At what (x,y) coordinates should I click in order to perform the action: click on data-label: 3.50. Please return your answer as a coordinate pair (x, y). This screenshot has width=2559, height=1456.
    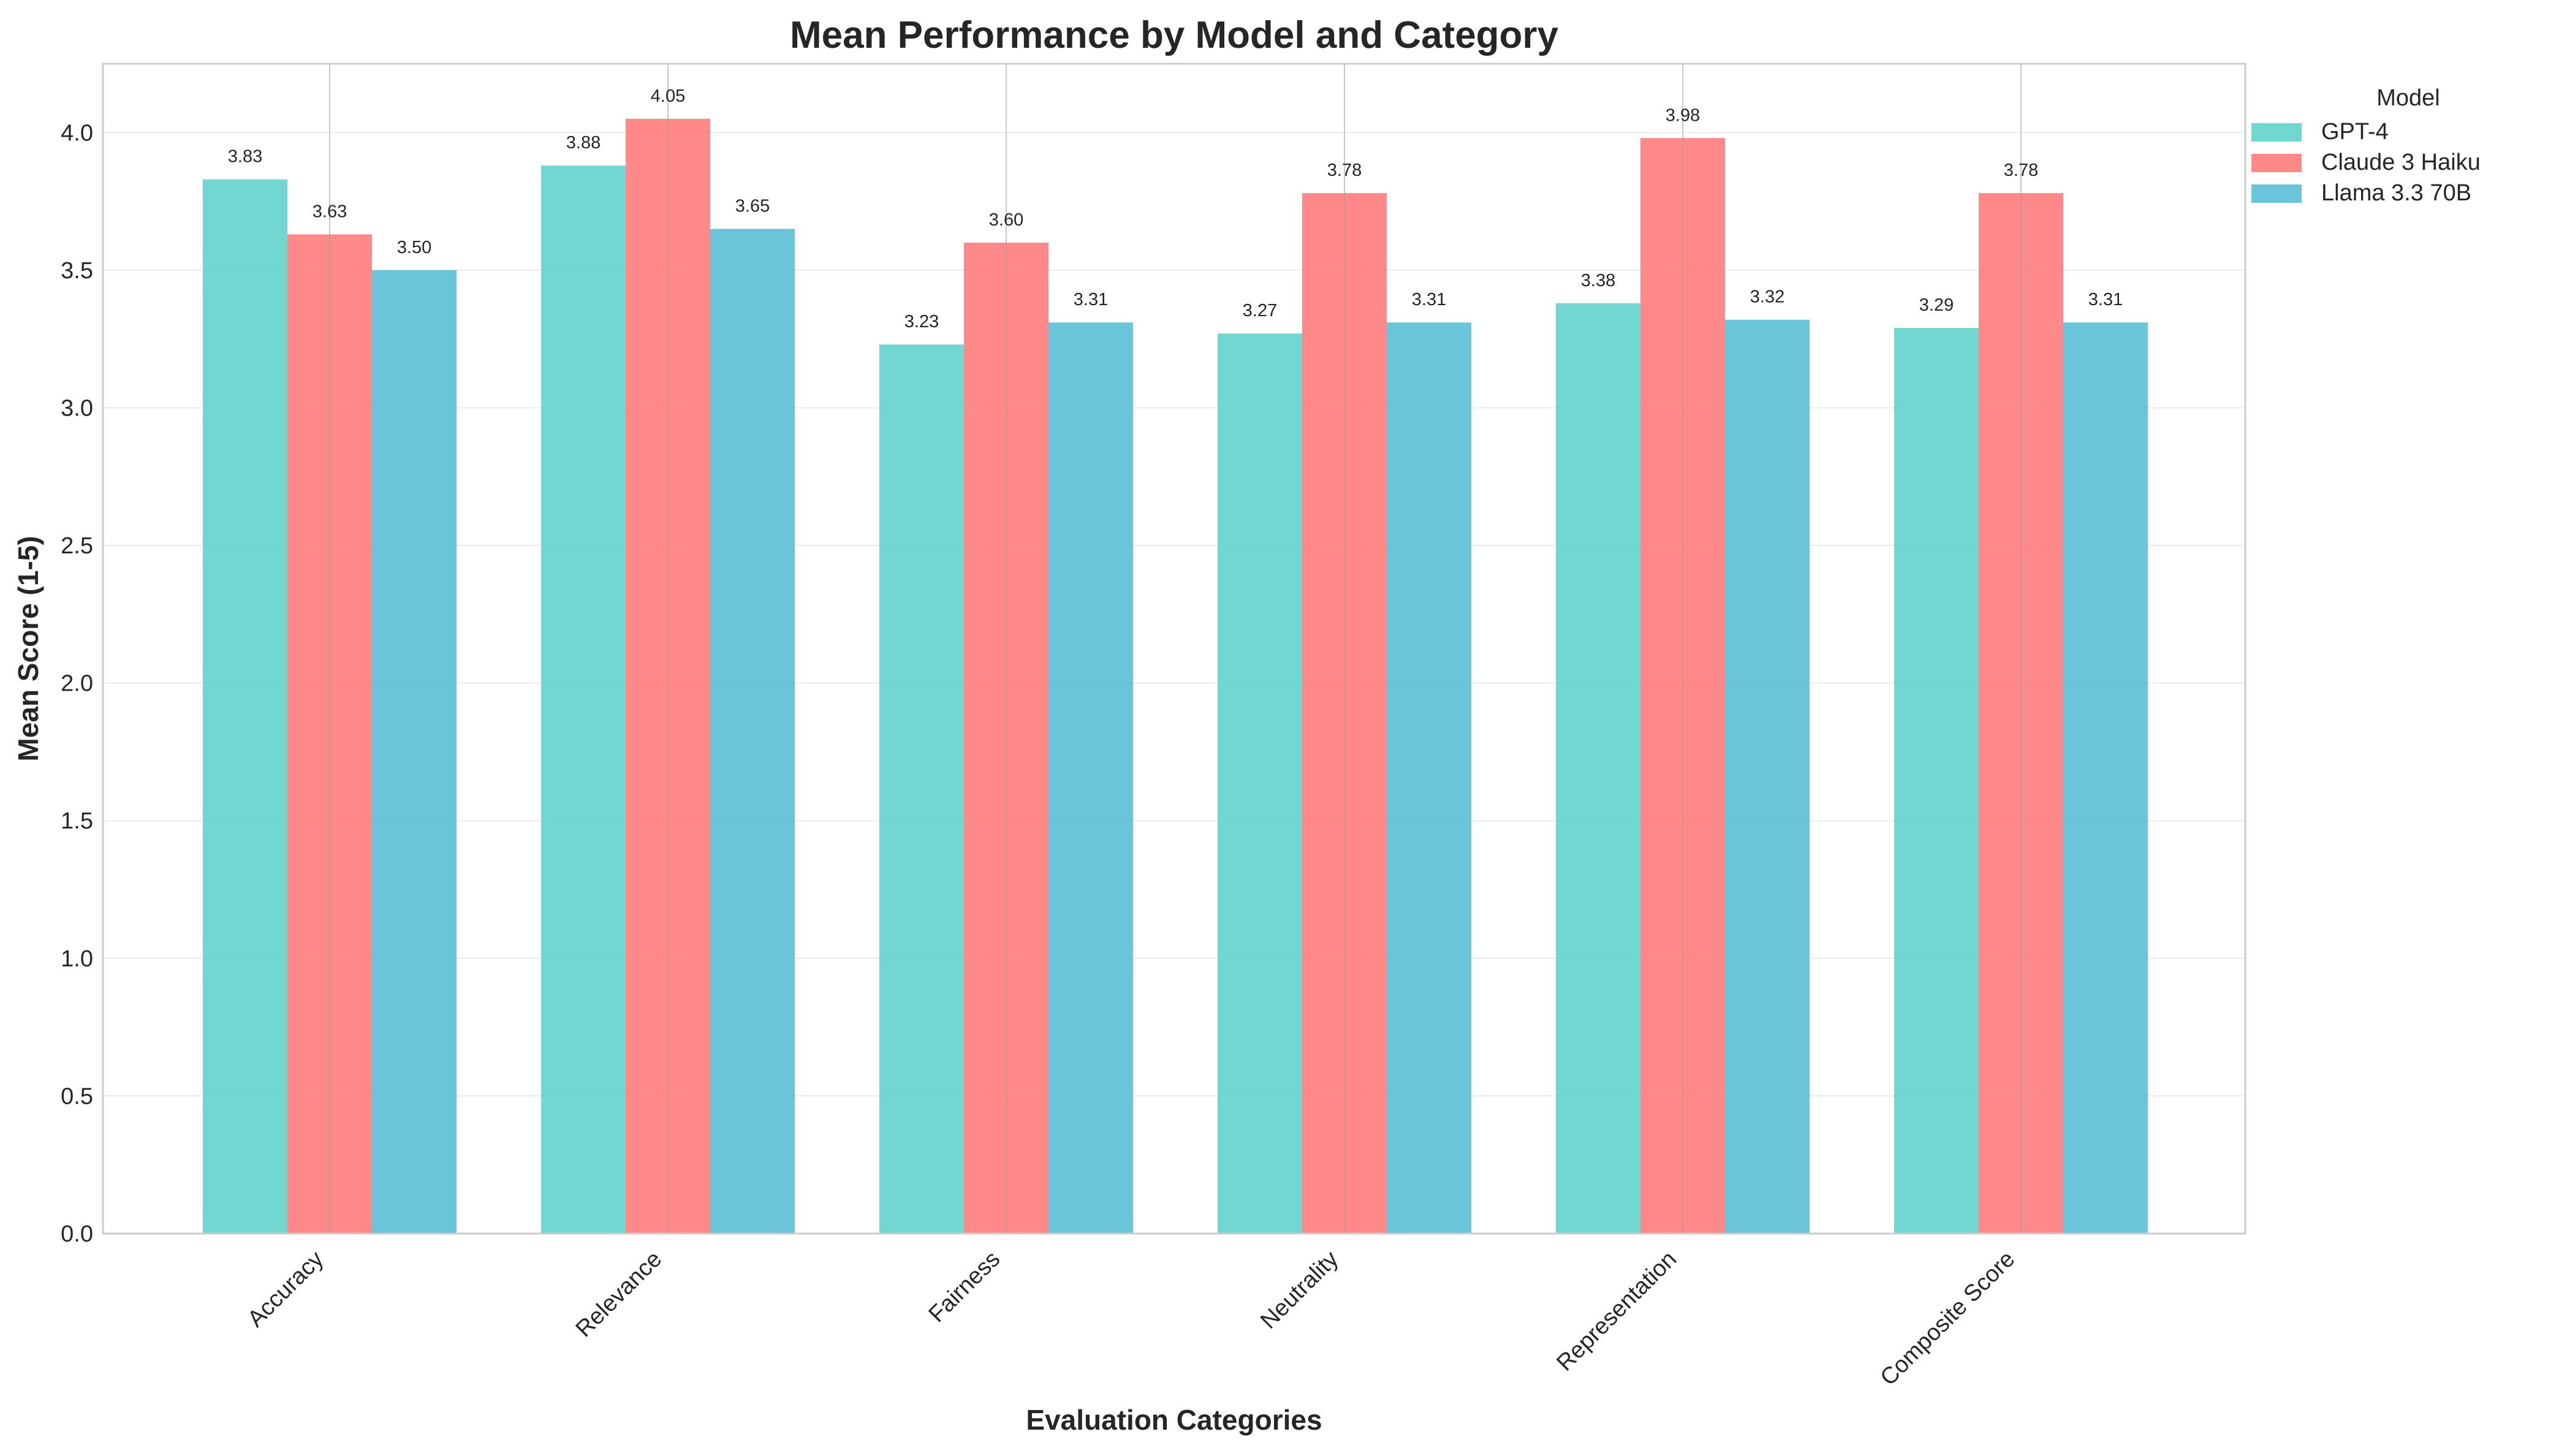
    Looking at the image, I should click on (414, 247).